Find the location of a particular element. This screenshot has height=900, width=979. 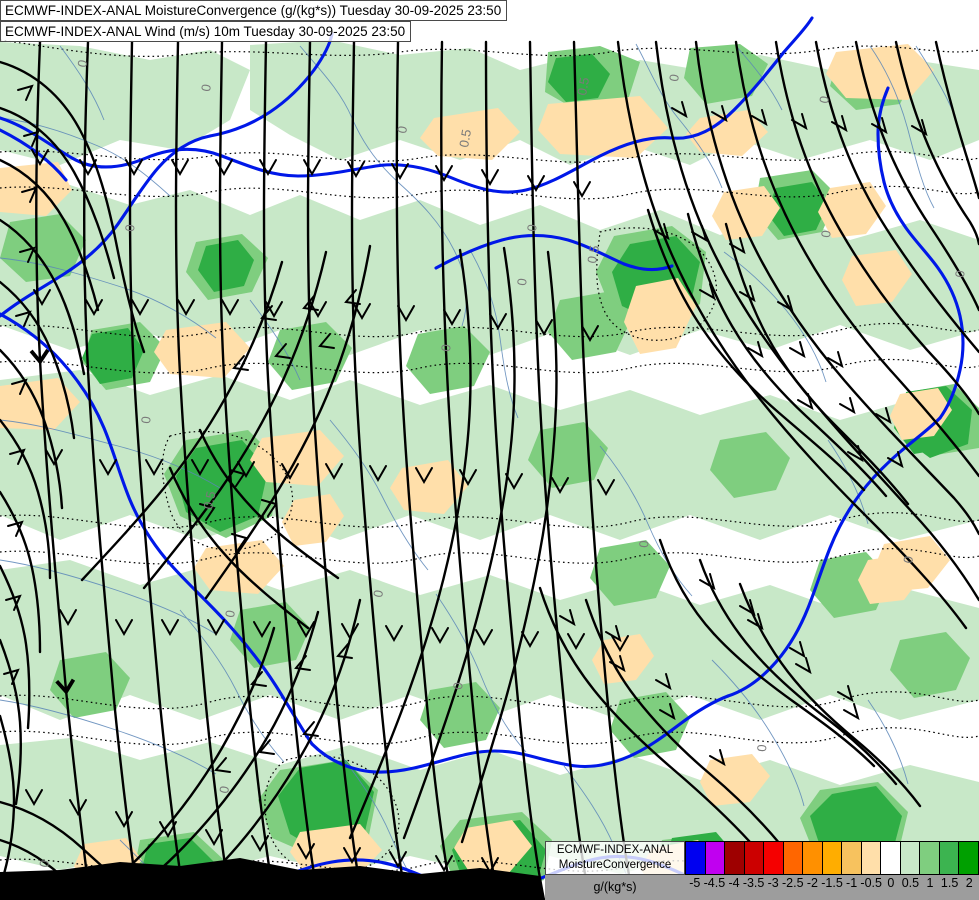

colorbar-tick-neg1: -1 is located at coordinates (852, 883).